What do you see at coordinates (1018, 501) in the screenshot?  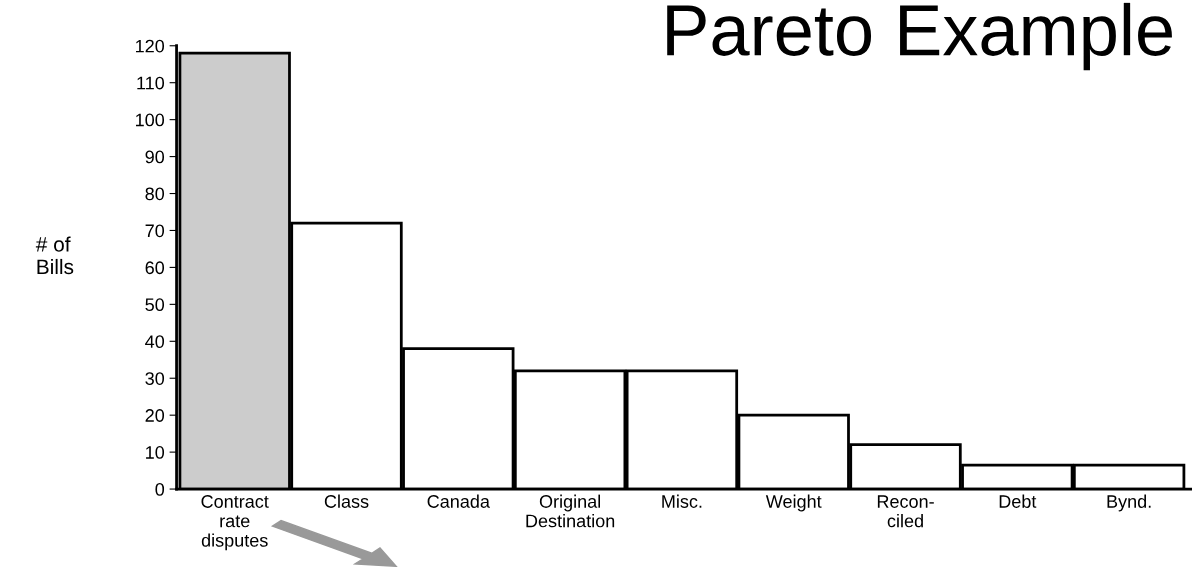 I see `x-tick-label: Debt` at bounding box center [1018, 501].